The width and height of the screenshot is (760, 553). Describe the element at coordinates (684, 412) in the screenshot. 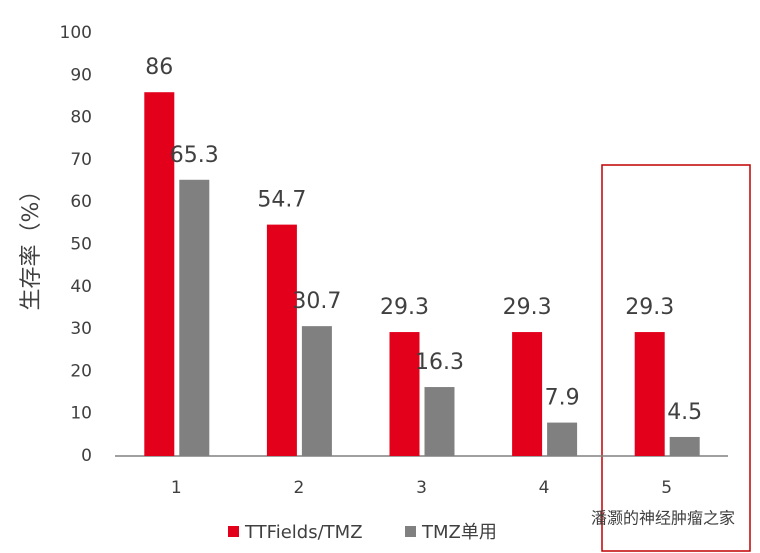

I see `value-label: 4.5` at that location.